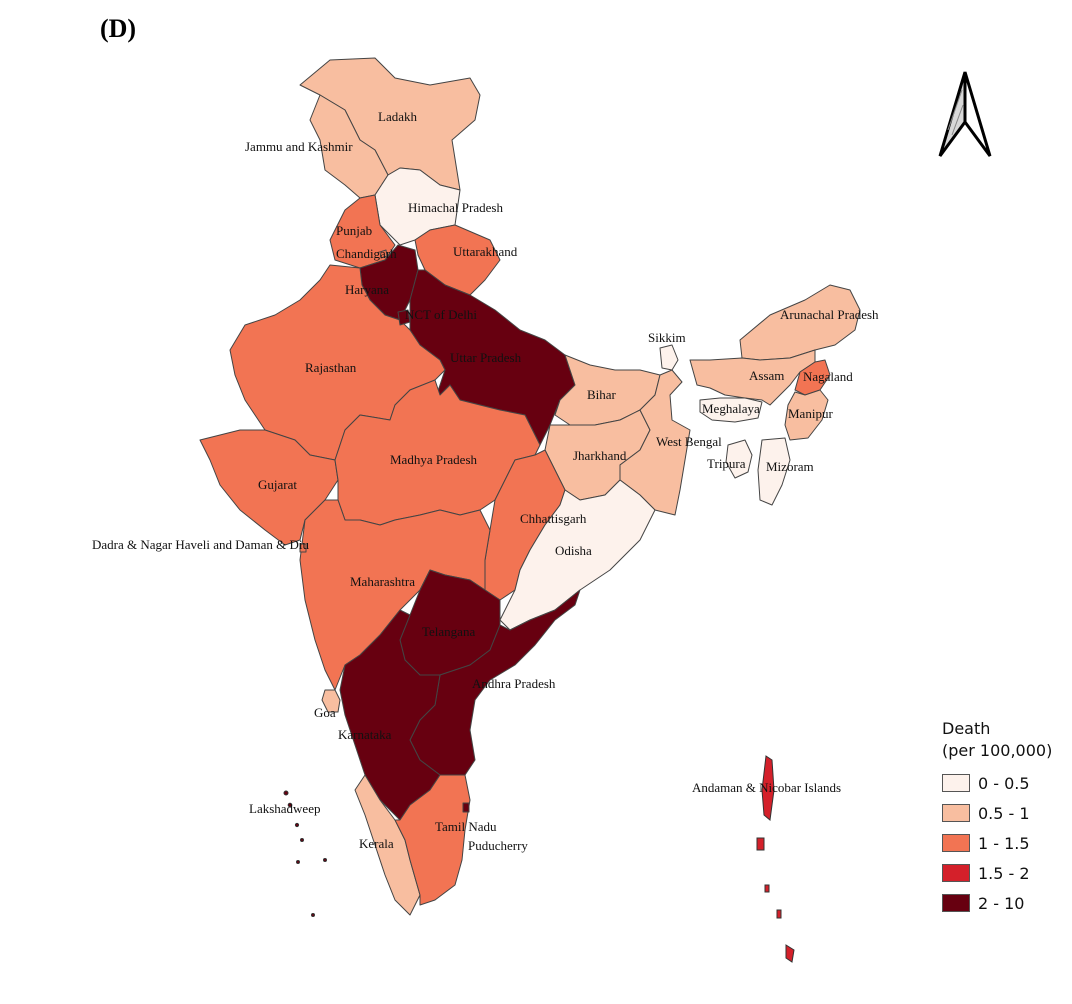 The image size is (1072, 1004). I want to click on label-haryana: Haryana, so click(367, 289).